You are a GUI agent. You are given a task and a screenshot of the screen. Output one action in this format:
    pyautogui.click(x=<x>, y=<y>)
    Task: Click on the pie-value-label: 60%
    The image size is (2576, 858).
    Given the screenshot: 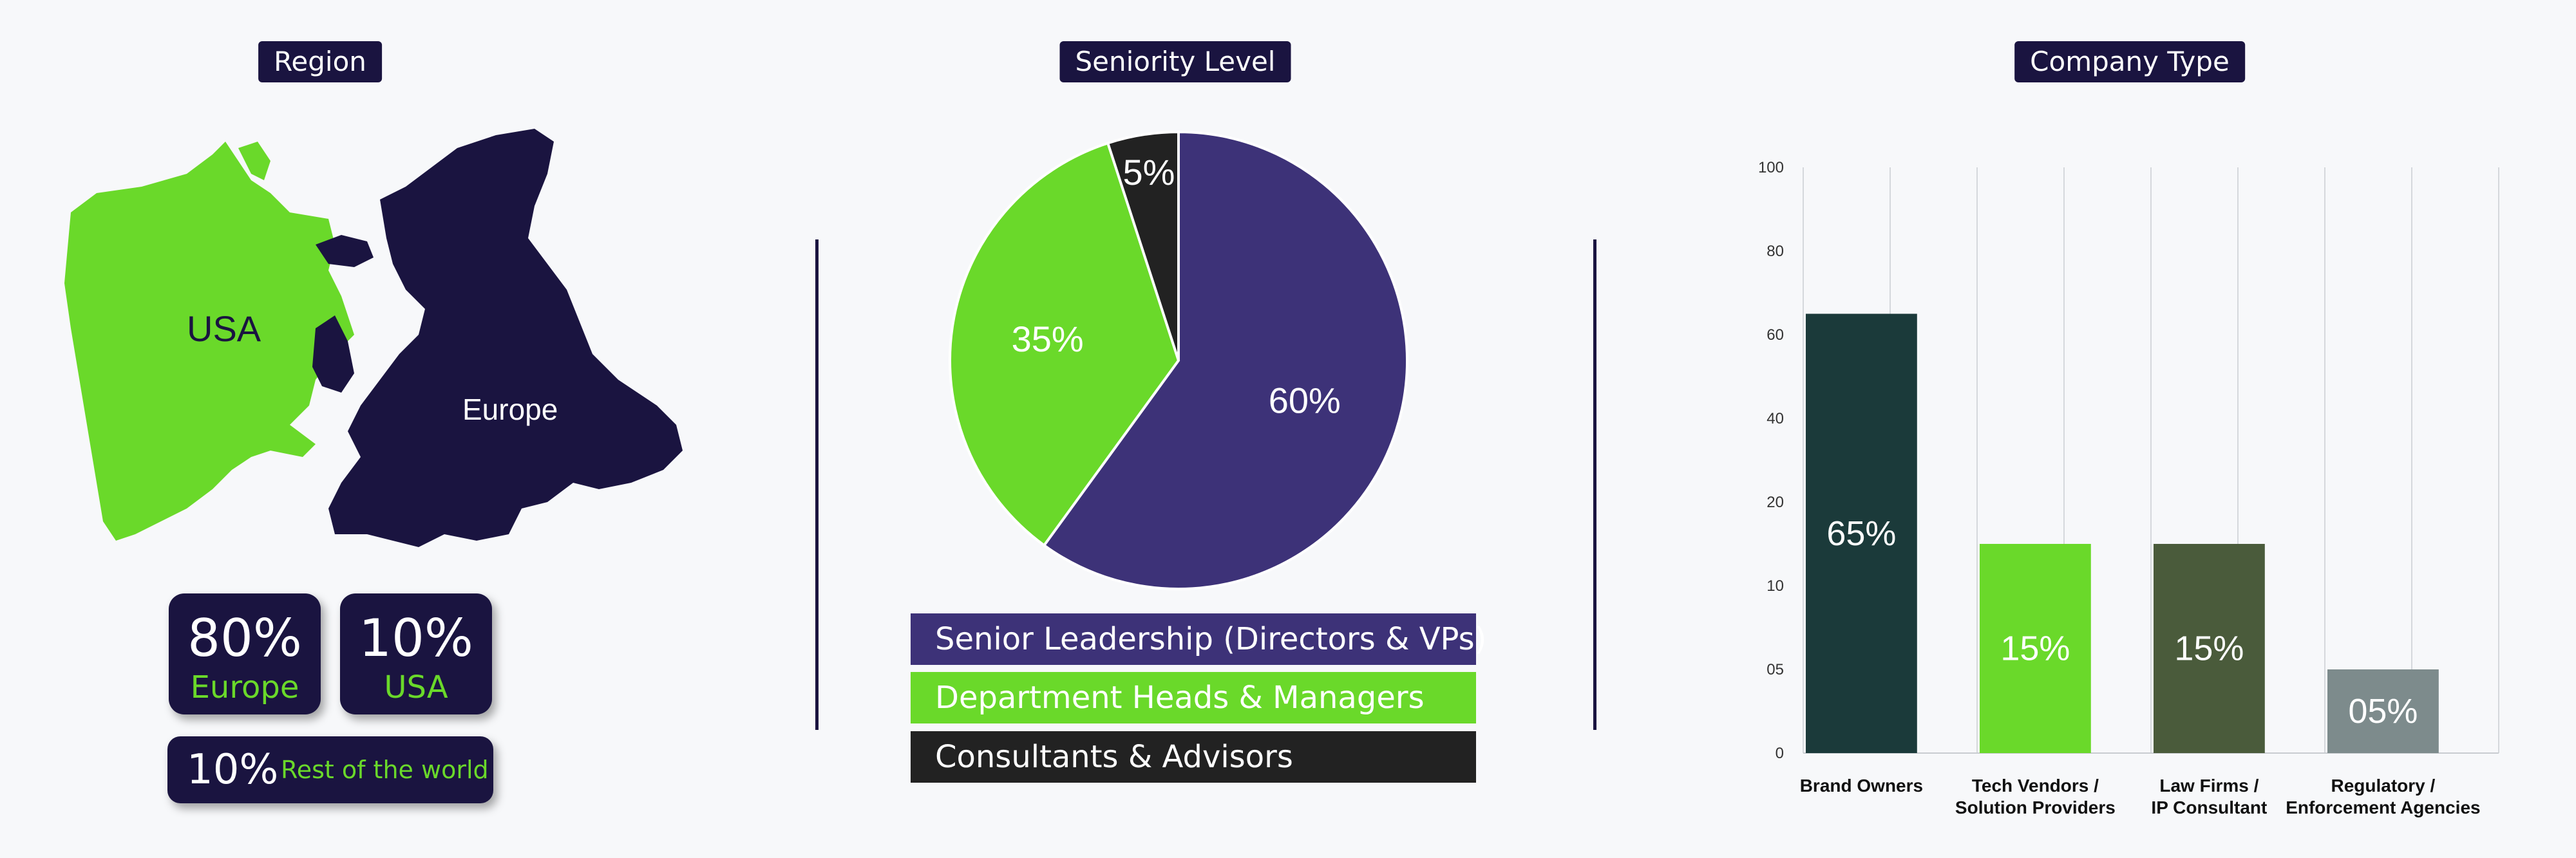 What is the action you would take?
    pyautogui.click(x=1305, y=400)
    